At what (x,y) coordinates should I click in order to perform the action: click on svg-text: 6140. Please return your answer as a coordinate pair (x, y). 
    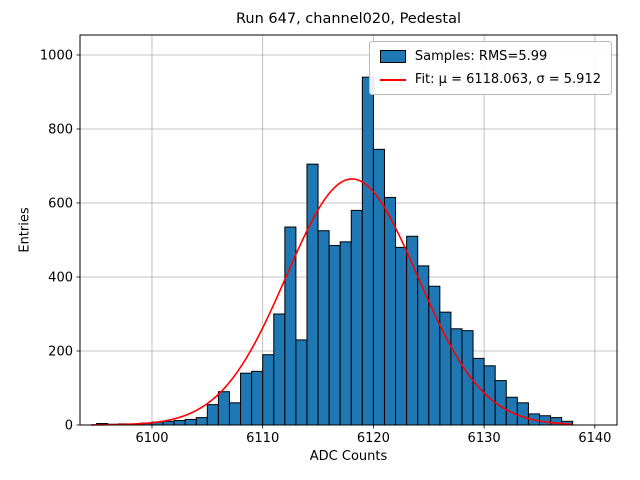
    Looking at the image, I should click on (594, 438).